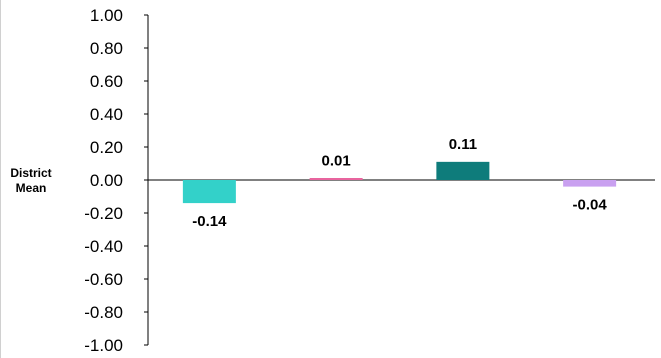 The height and width of the screenshot is (358, 661). I want to click on y-tick-label: 0.80, so click(106, 48).